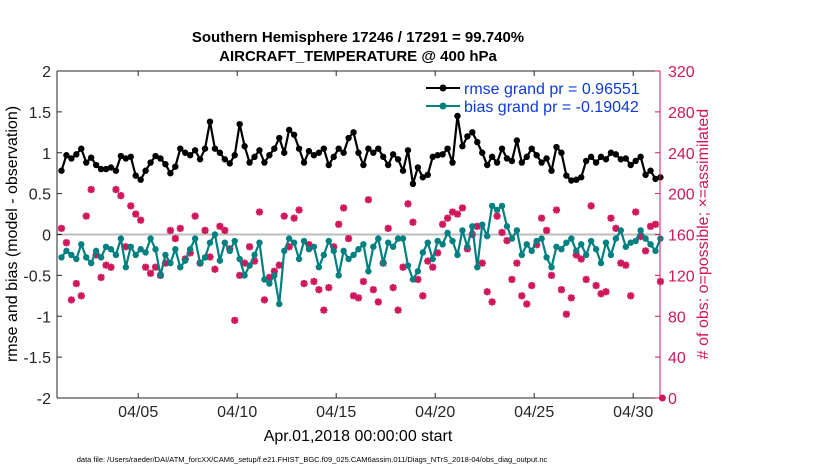 The image size is (830, 470). Describe the element at coordinates (681, 113) in the screenshot. I see `y-right-tick-label: 280` at that location.